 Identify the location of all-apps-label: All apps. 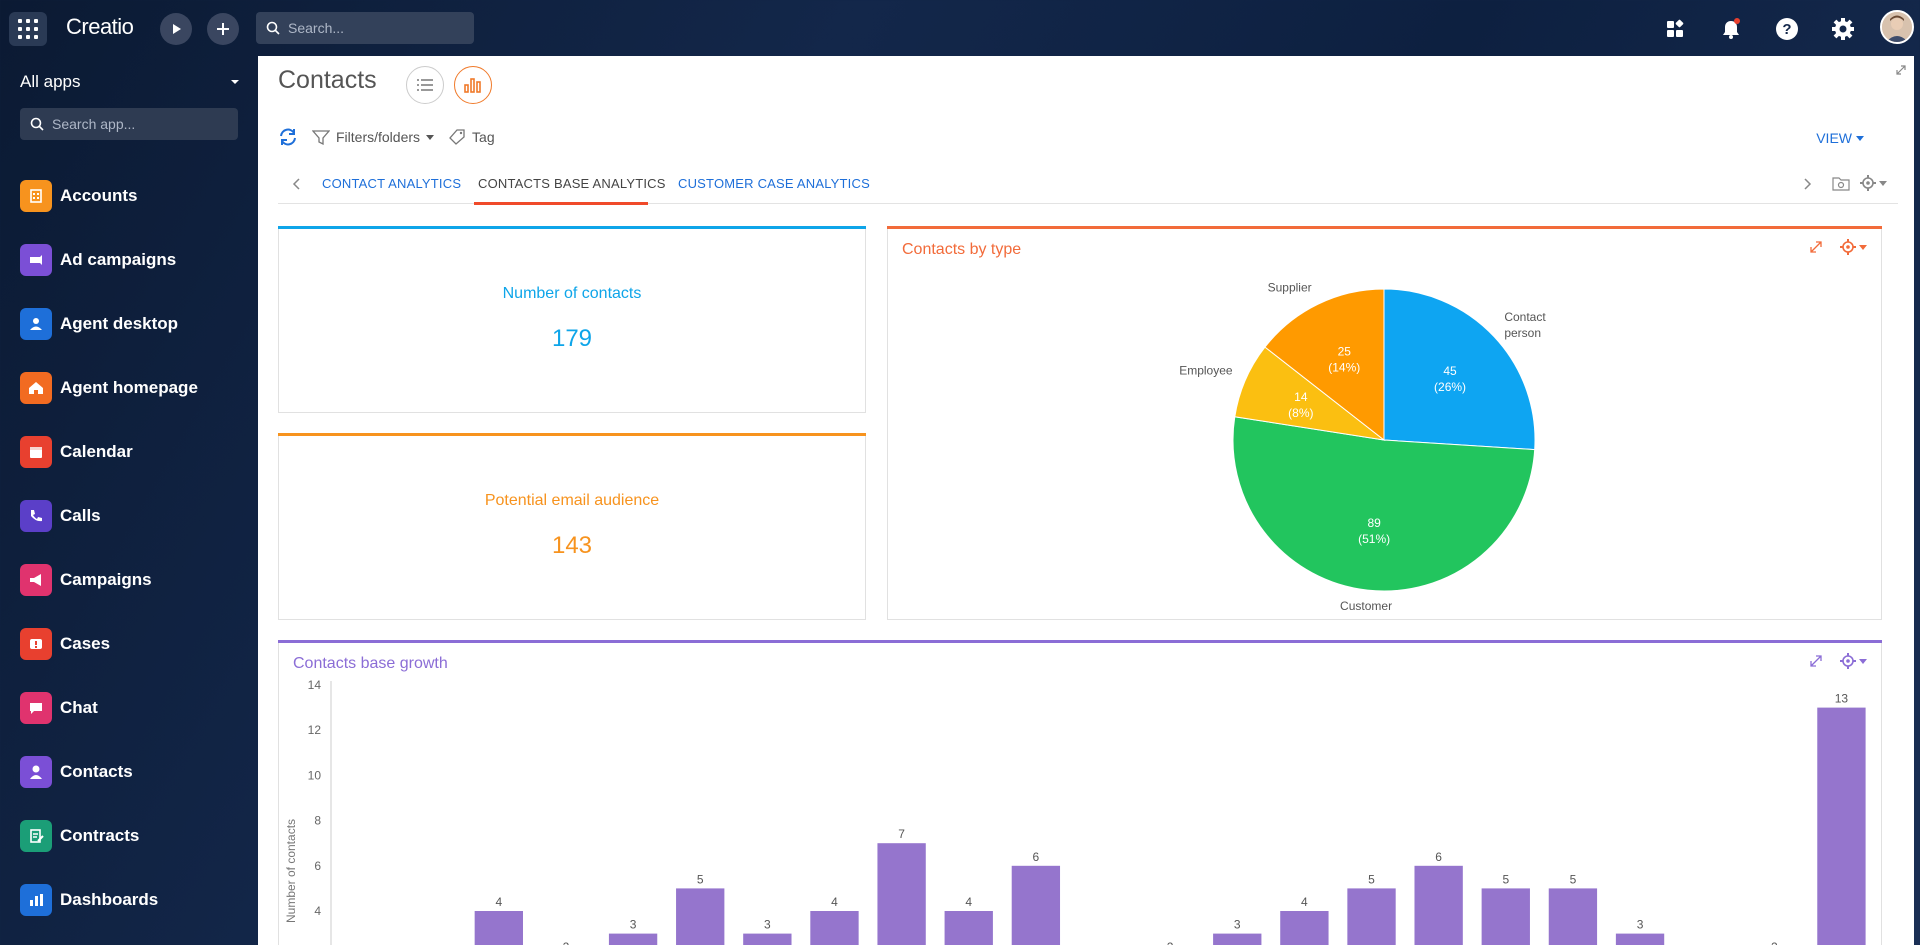
(50, 81).